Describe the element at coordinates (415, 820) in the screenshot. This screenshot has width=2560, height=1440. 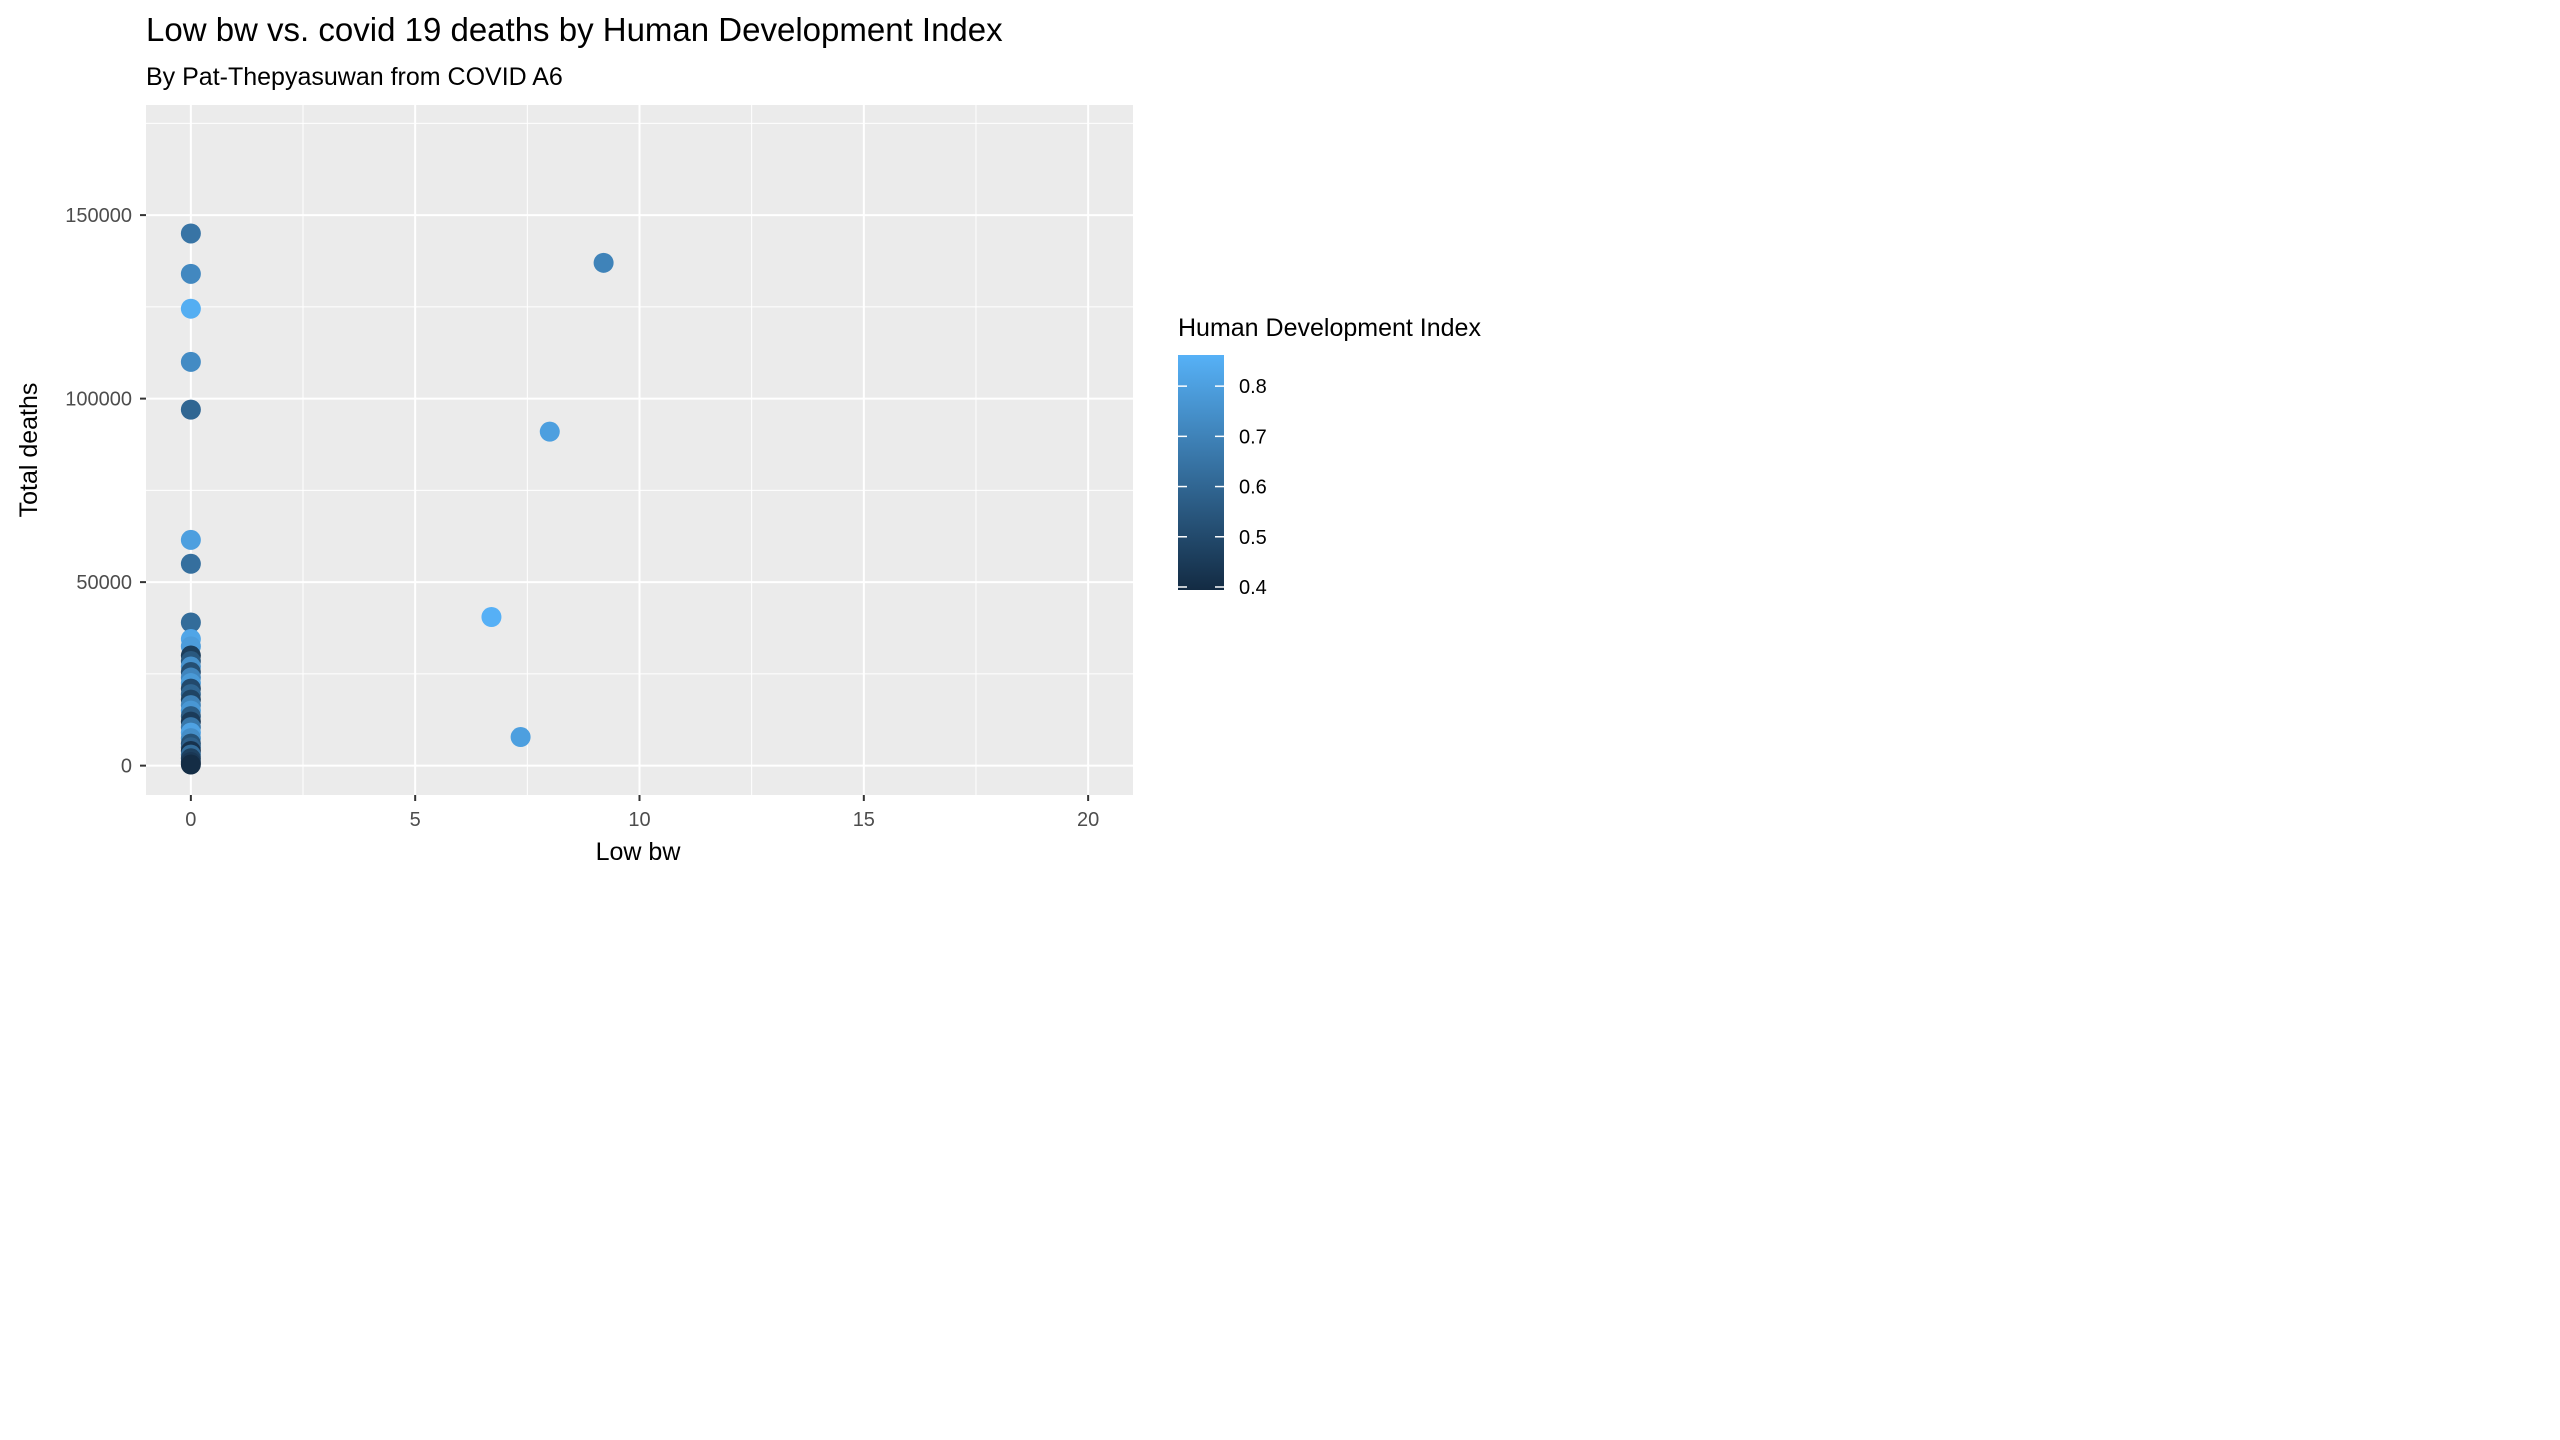
I see `x-tick-label: 5` at that location.